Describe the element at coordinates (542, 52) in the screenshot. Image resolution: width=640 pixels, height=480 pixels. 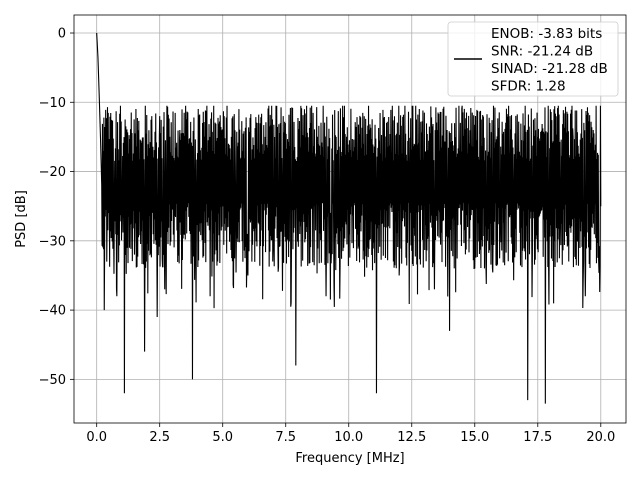
I see `legend-snr-text: SNR: -21.24 dB` at that location.